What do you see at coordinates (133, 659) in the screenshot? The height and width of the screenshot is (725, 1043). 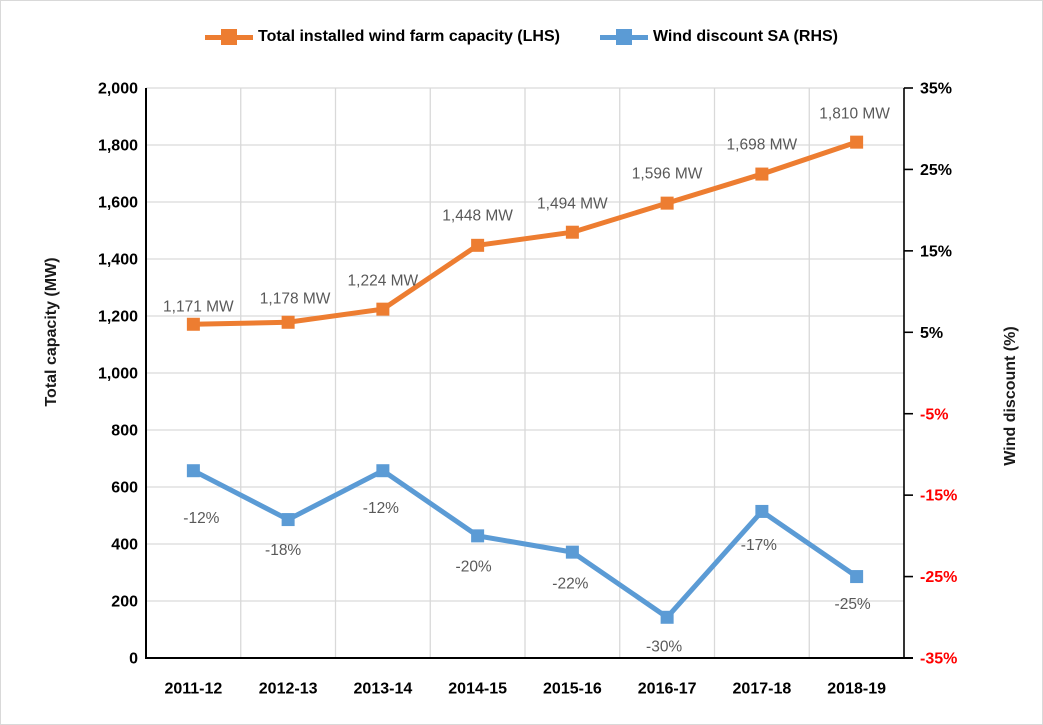 I see `left-axis-tick-label: 0` at bounding box center [133, 659].